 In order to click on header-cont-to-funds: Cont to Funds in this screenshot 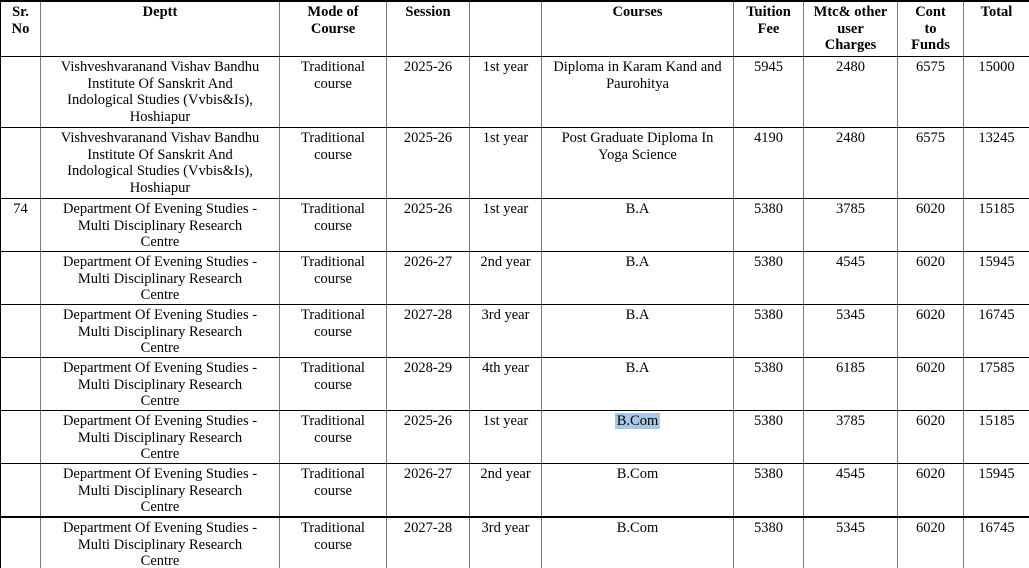, I will do `click(930, 28)`.